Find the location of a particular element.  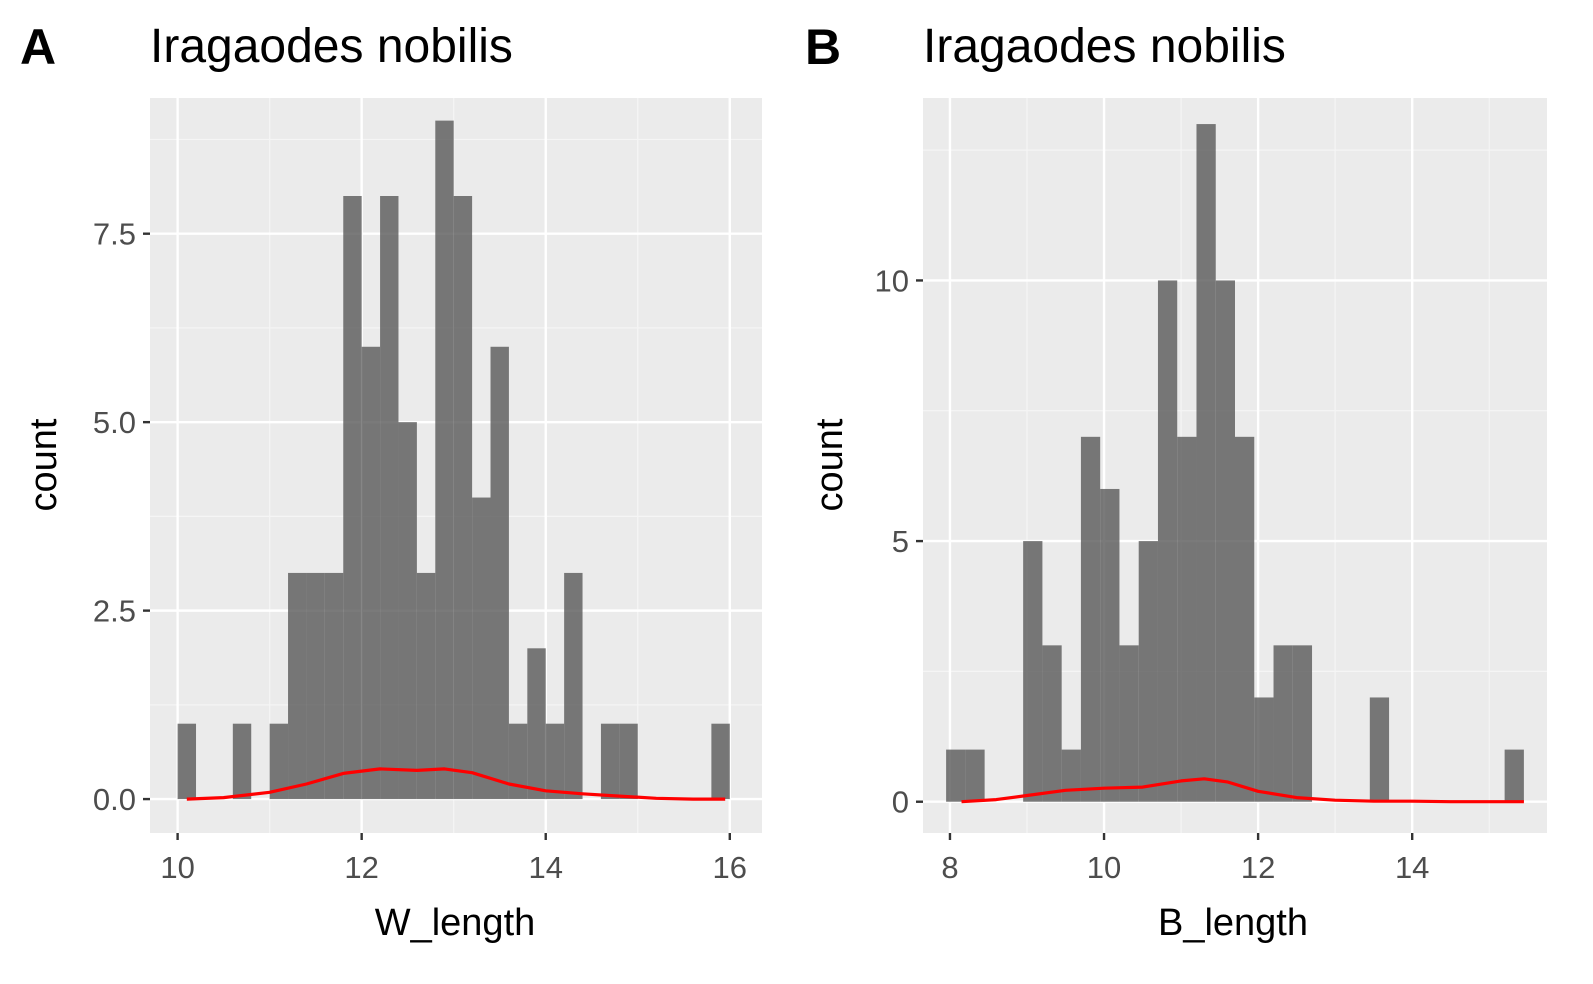

panel-b-x-tick-label: 10 is located at coordinates (1104, 867).